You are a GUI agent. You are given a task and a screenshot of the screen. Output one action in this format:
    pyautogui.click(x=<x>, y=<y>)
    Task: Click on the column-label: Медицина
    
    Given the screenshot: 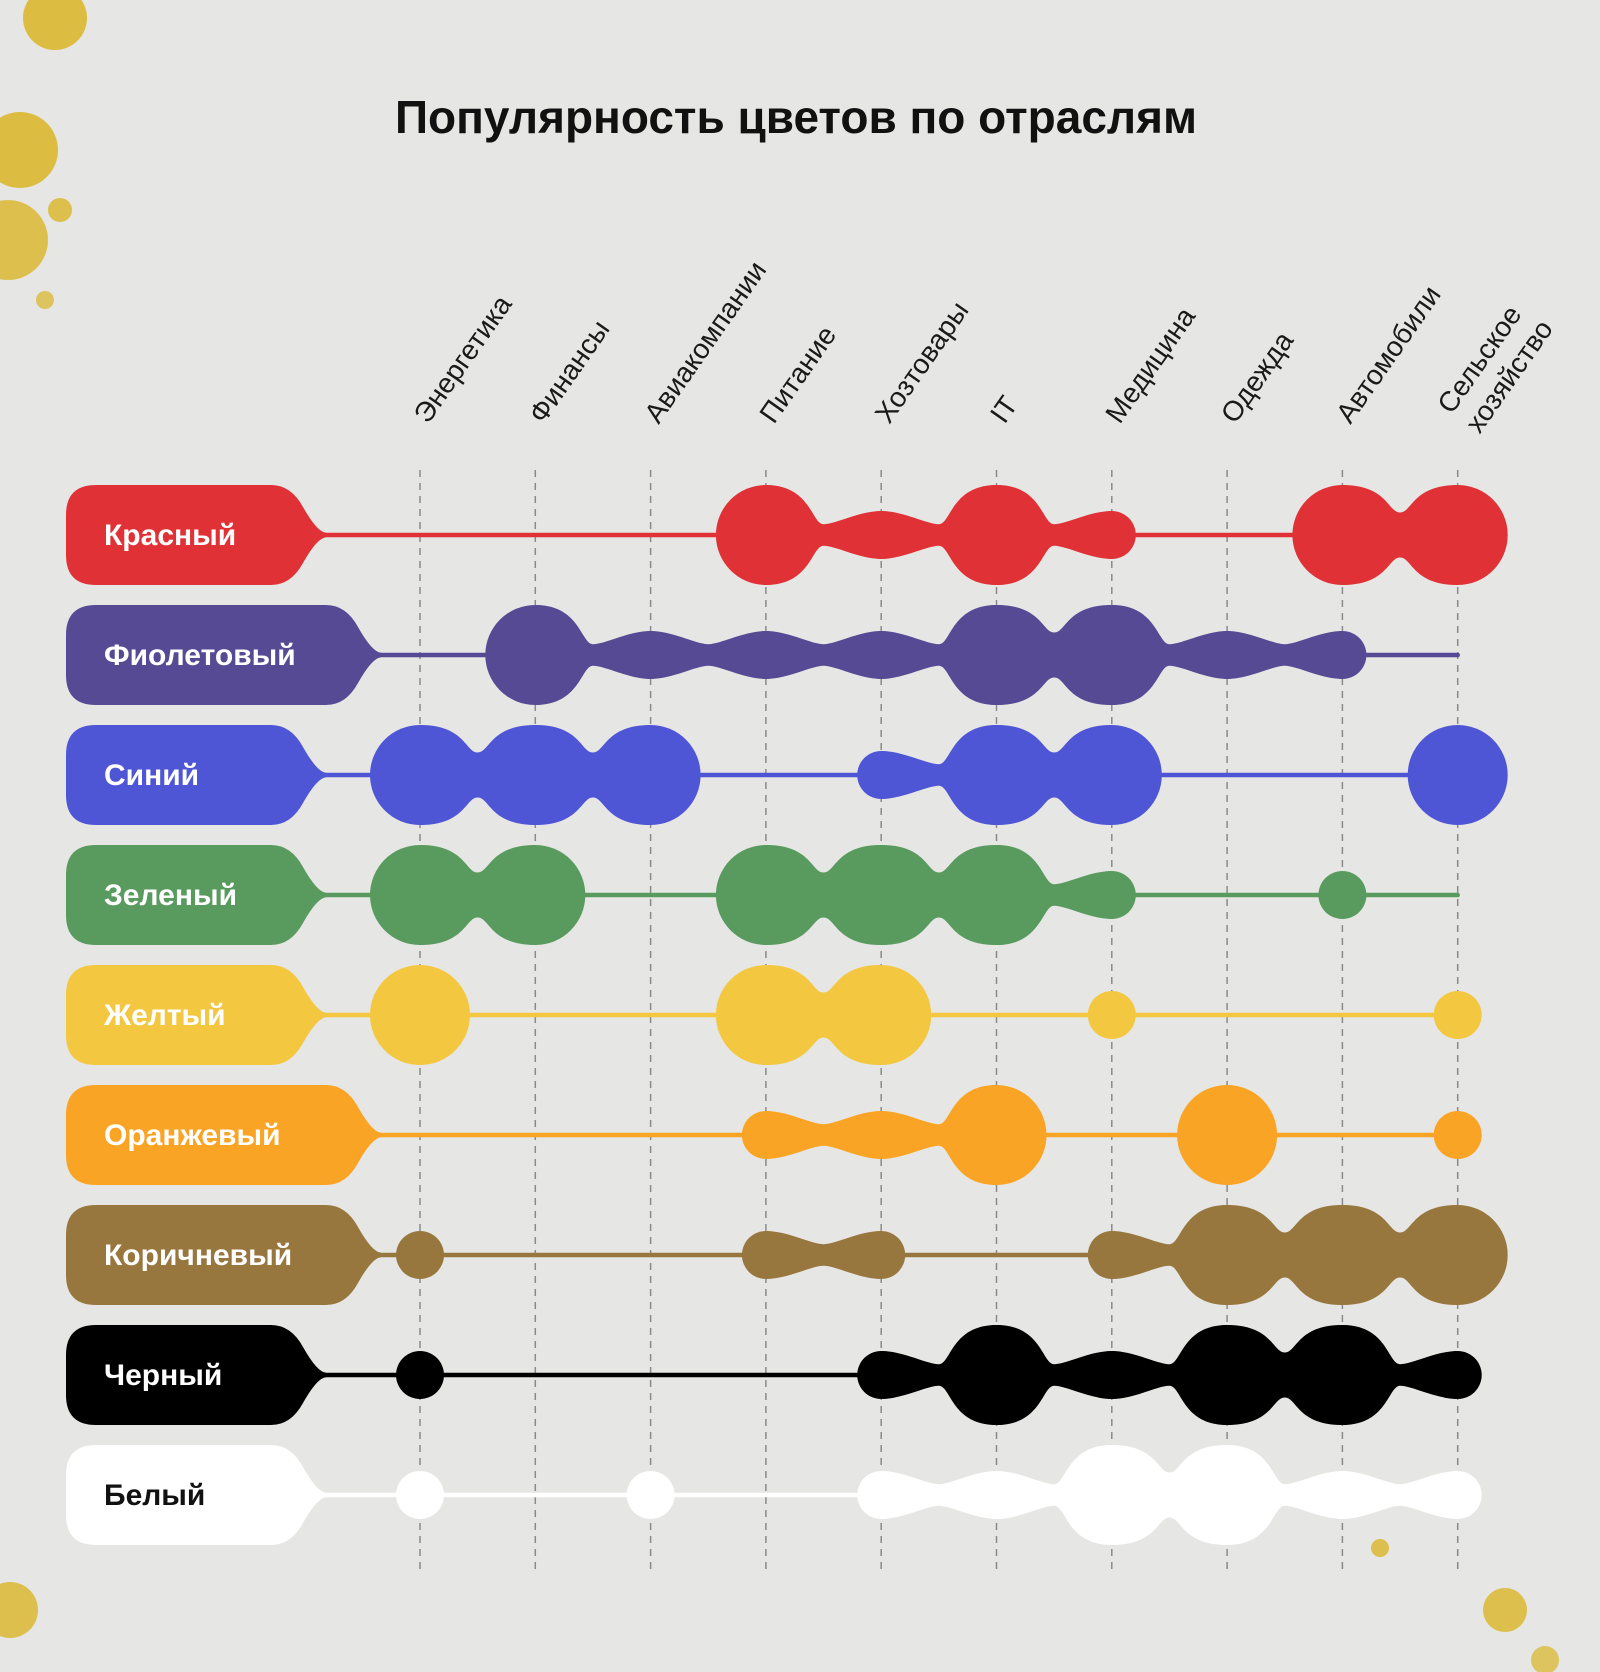 What is the action you would take?
    pyautogui.click(x=1150, y=364)
    